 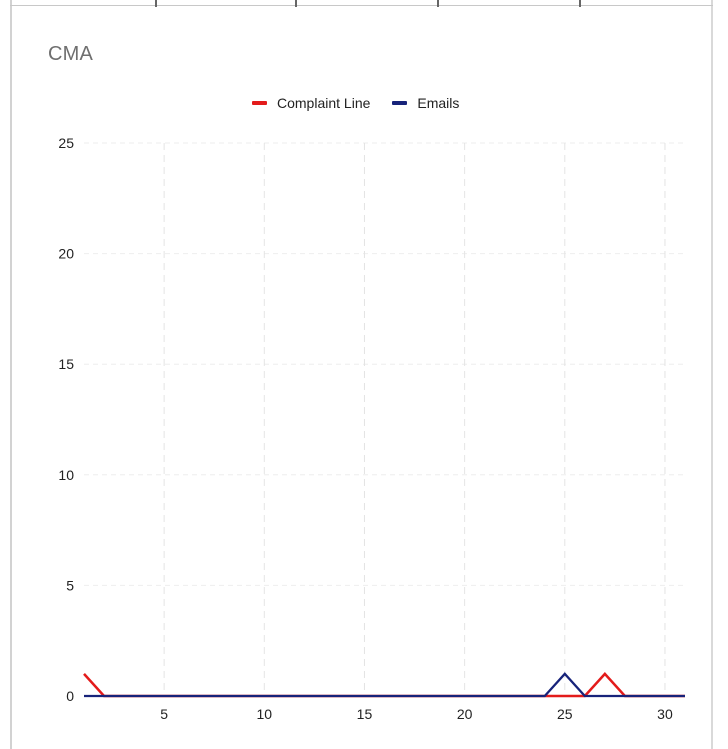 I want to click on series-line-complaint-line, so click(x=384, y=685).